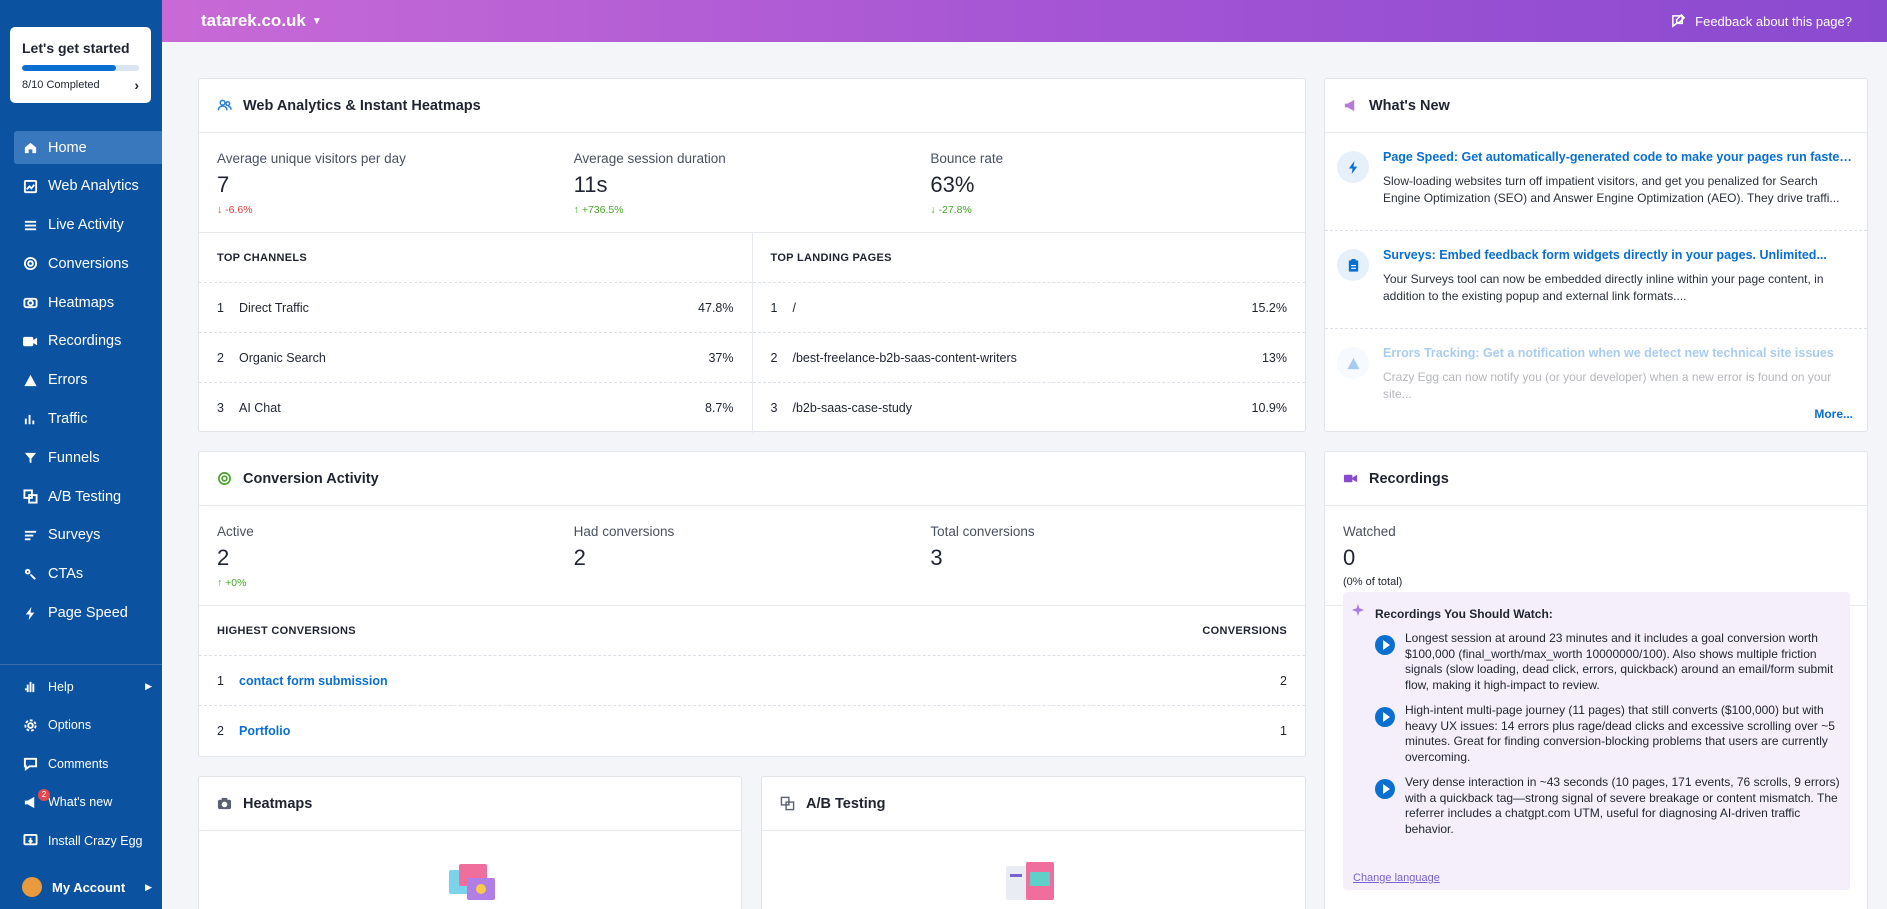 This screenshot has height=909, width=1887. Describe the element at coordinates (265, 731) in the screenshot. I see `row-name: Portfolio` at that location.